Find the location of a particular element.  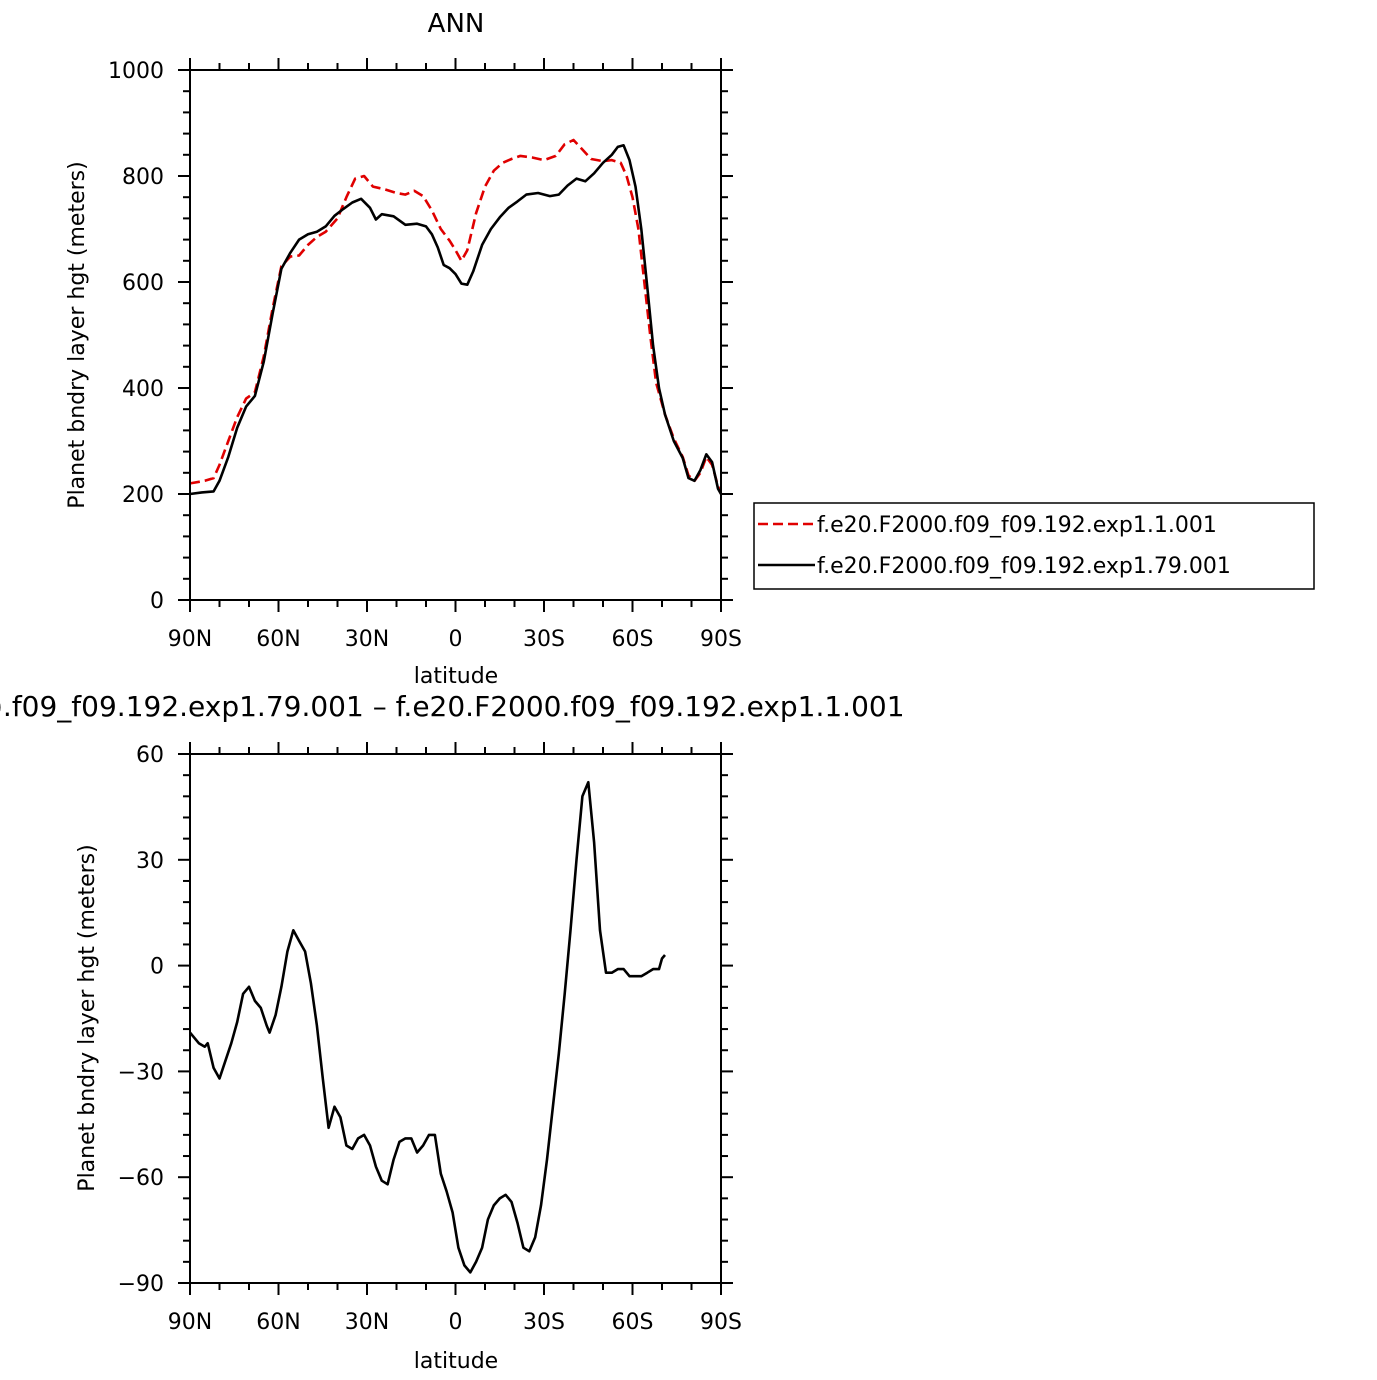

bottom-y-axis-label: Planet bndry layer hgt (meters) is located at coordinates (87, 1017).